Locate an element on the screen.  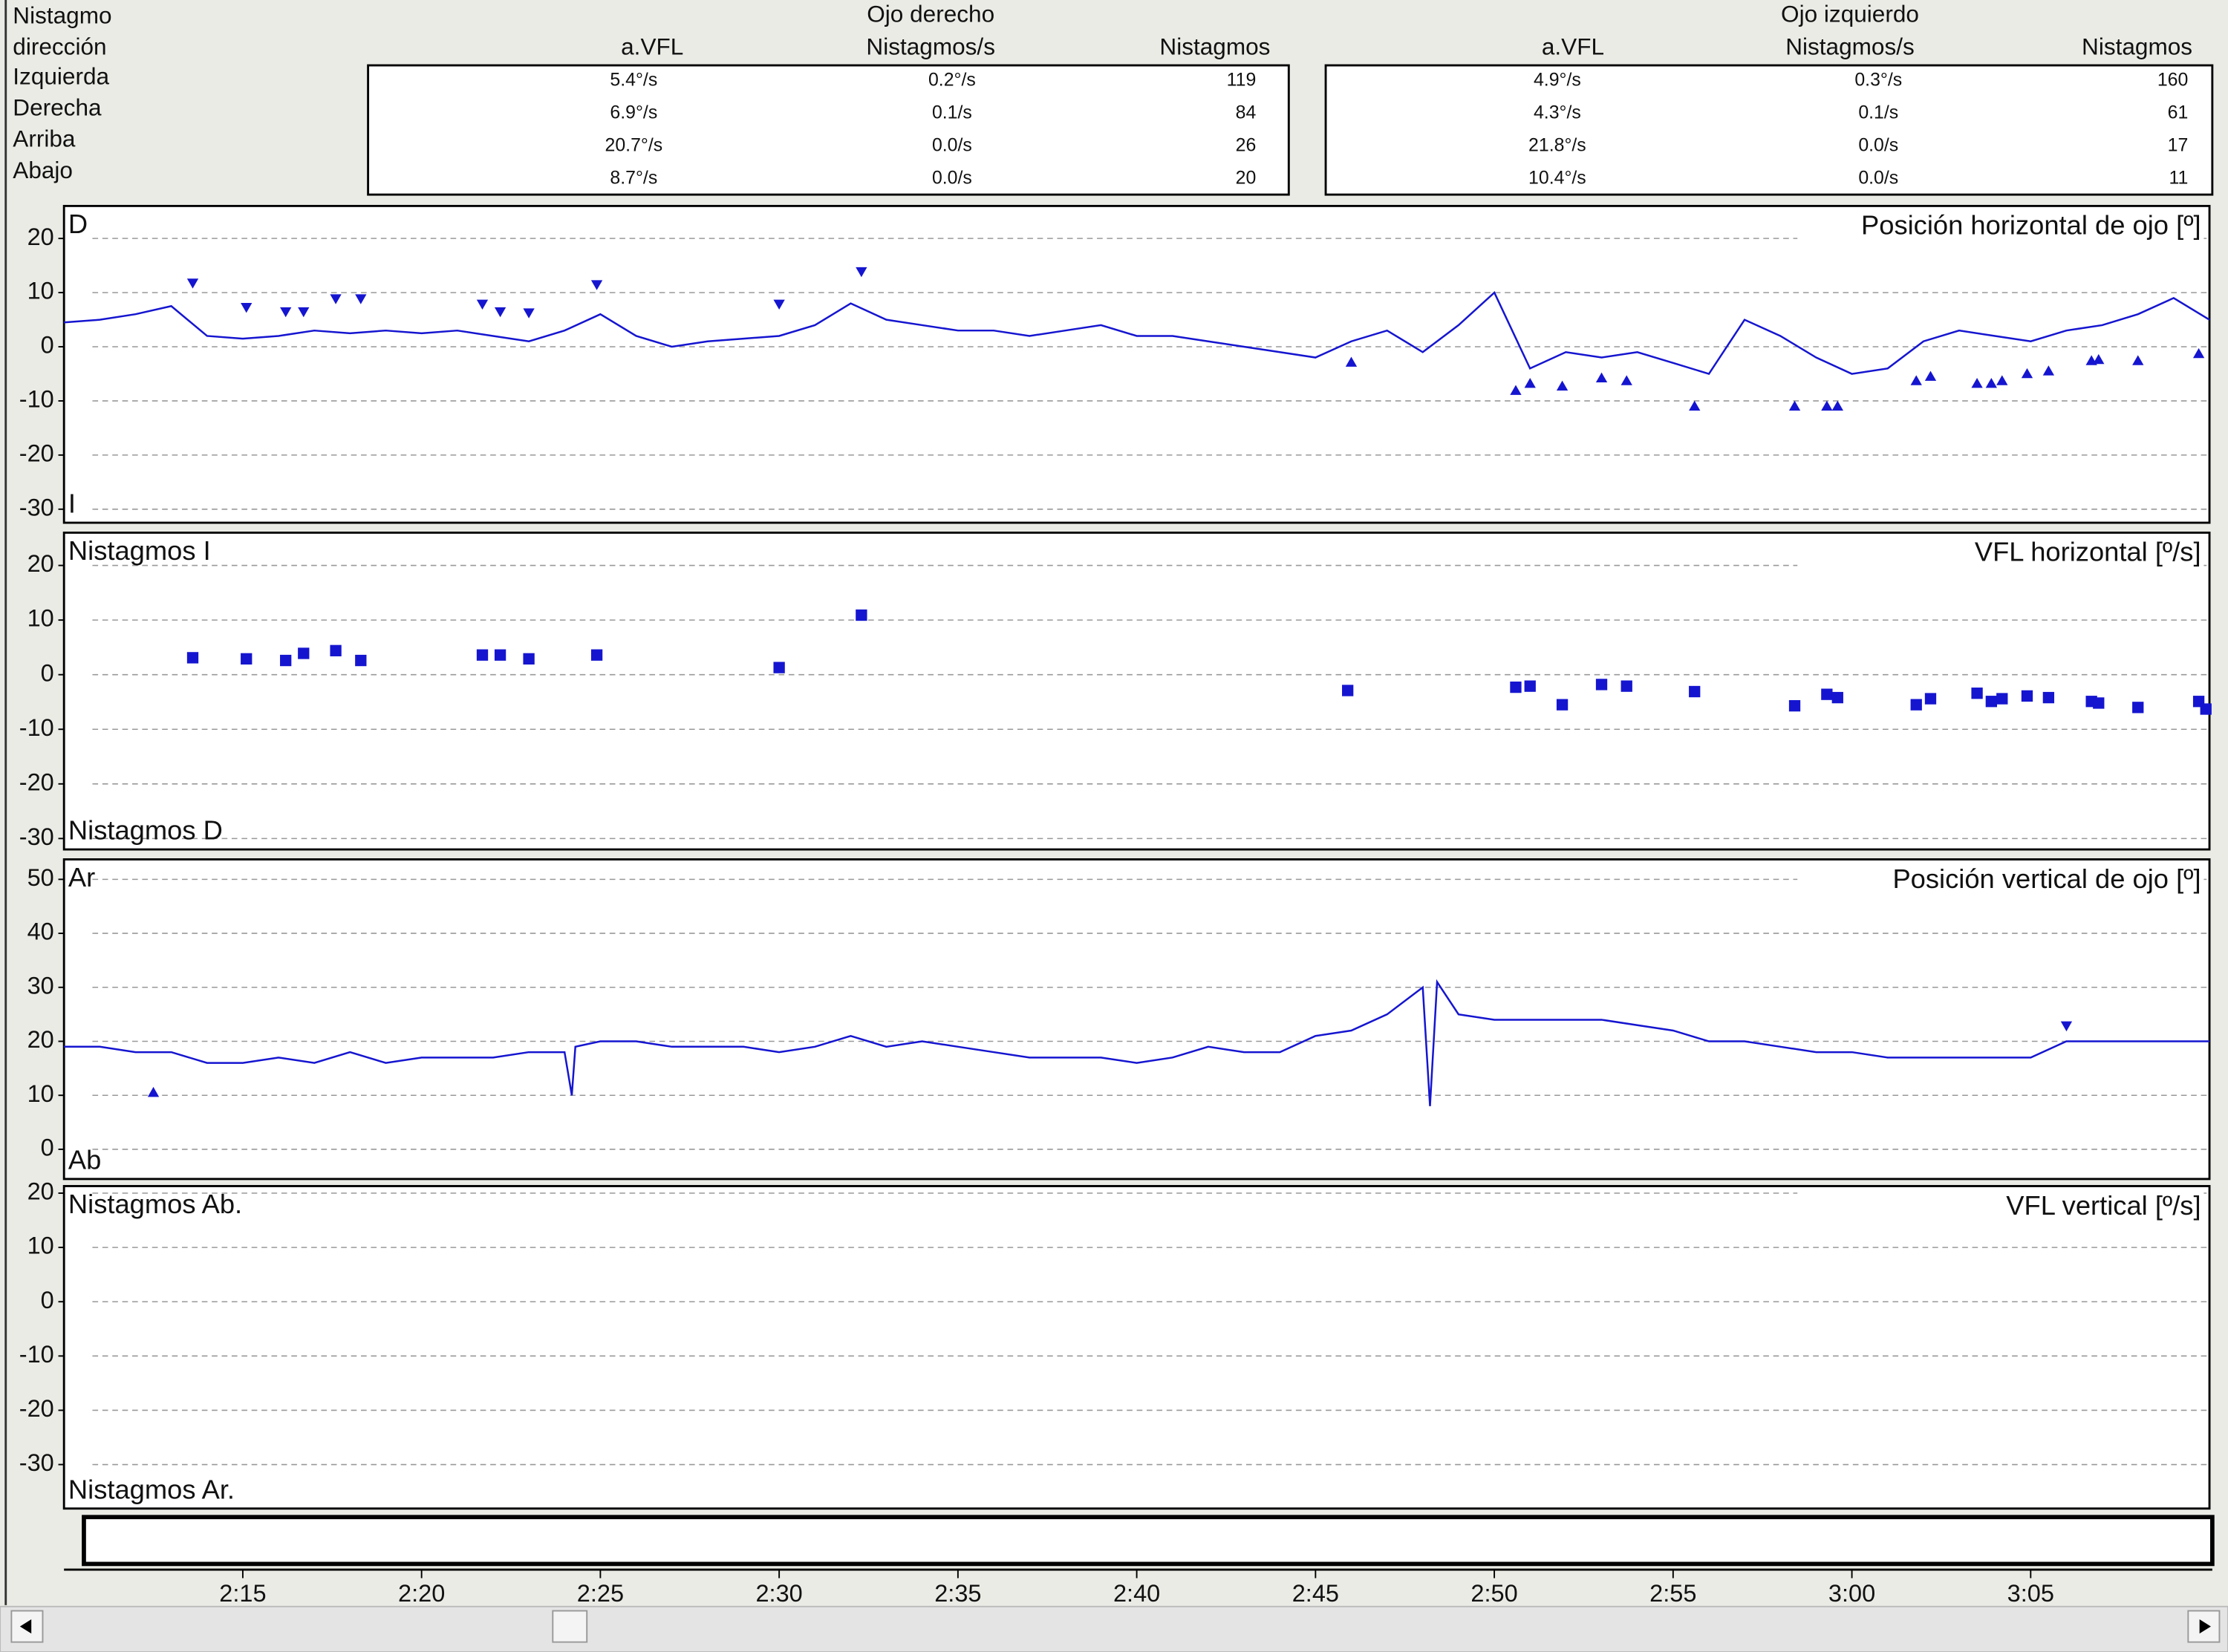
chart-title: Posición horizontal de ojo [º] is located at coordinates (2031, 225).